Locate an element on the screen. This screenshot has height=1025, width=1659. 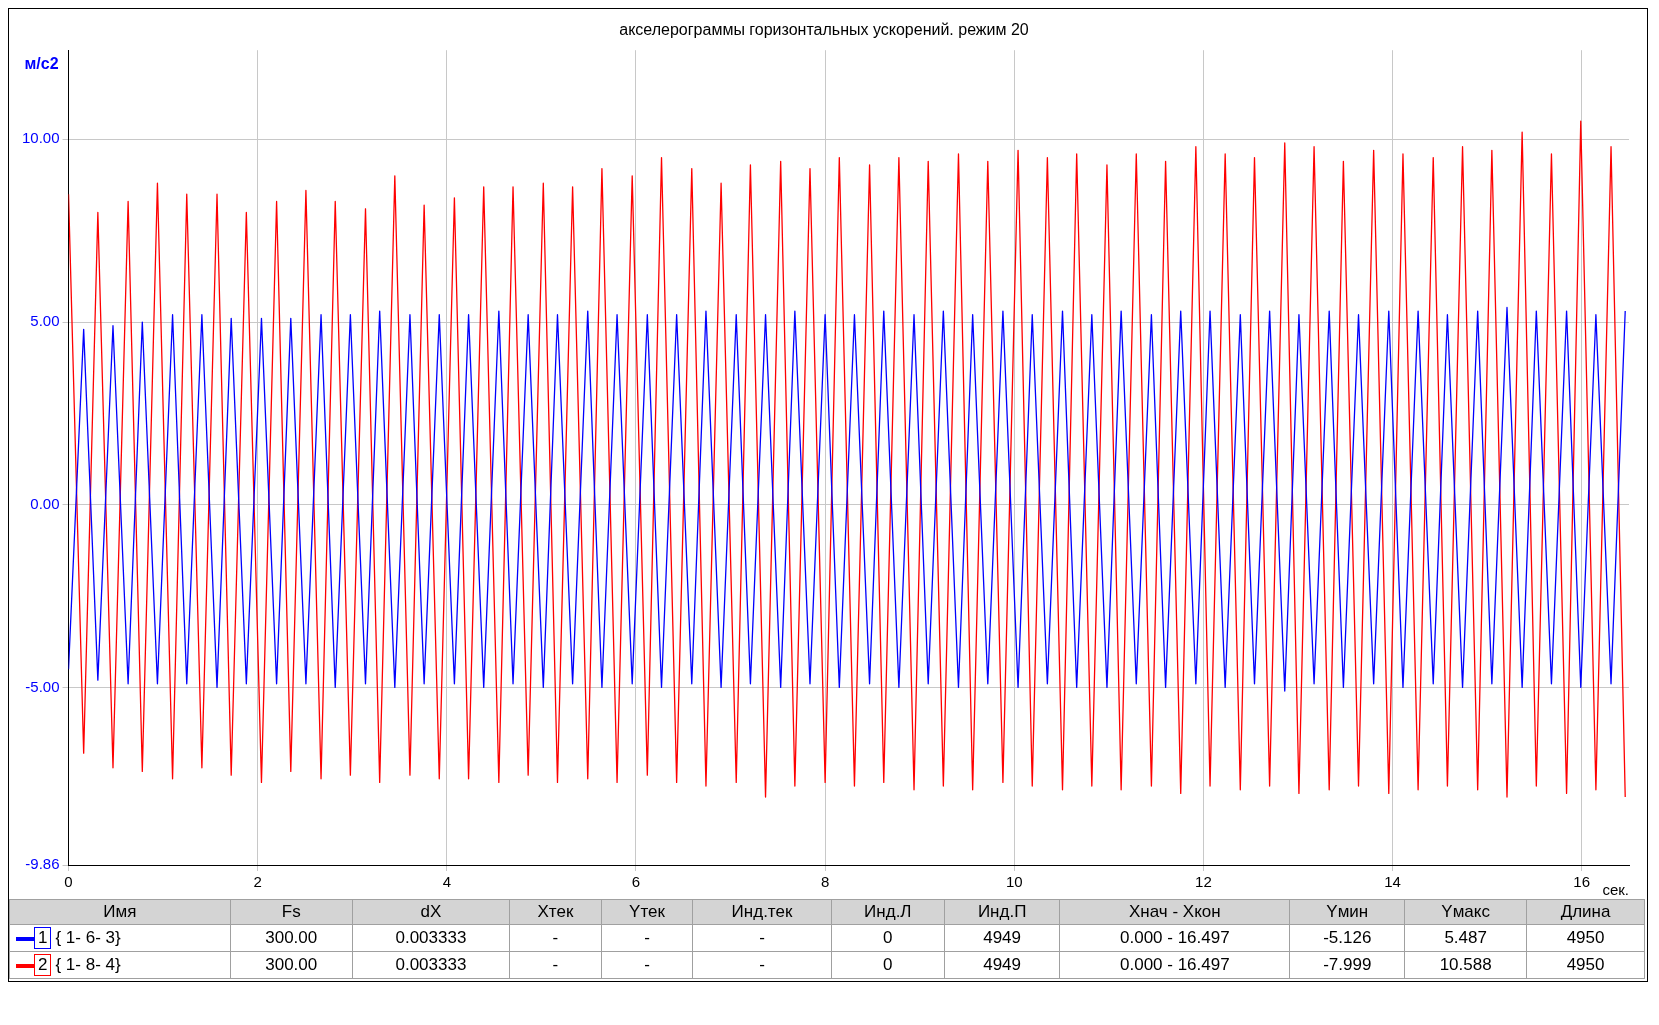
legend-label: { 1- 6- 3} is located at coordinates (88, 937).